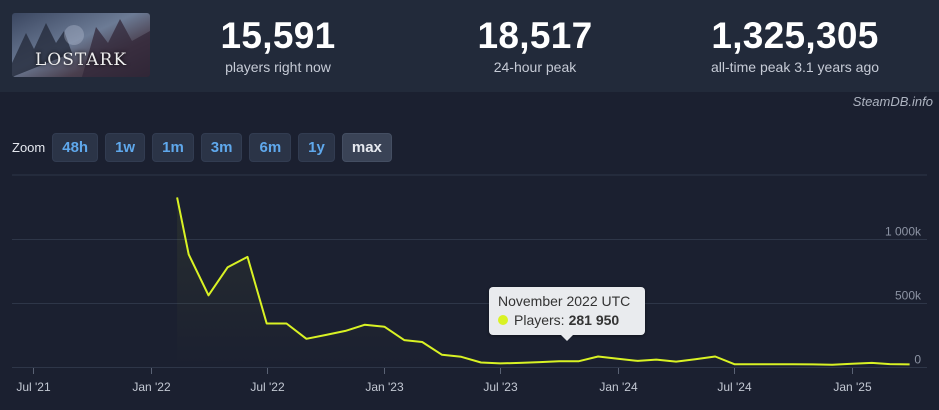 Image resolution: width=939 pixels, height=410 pixels. I want to click on zoom-button-1y: 1y, so click(316, 147).